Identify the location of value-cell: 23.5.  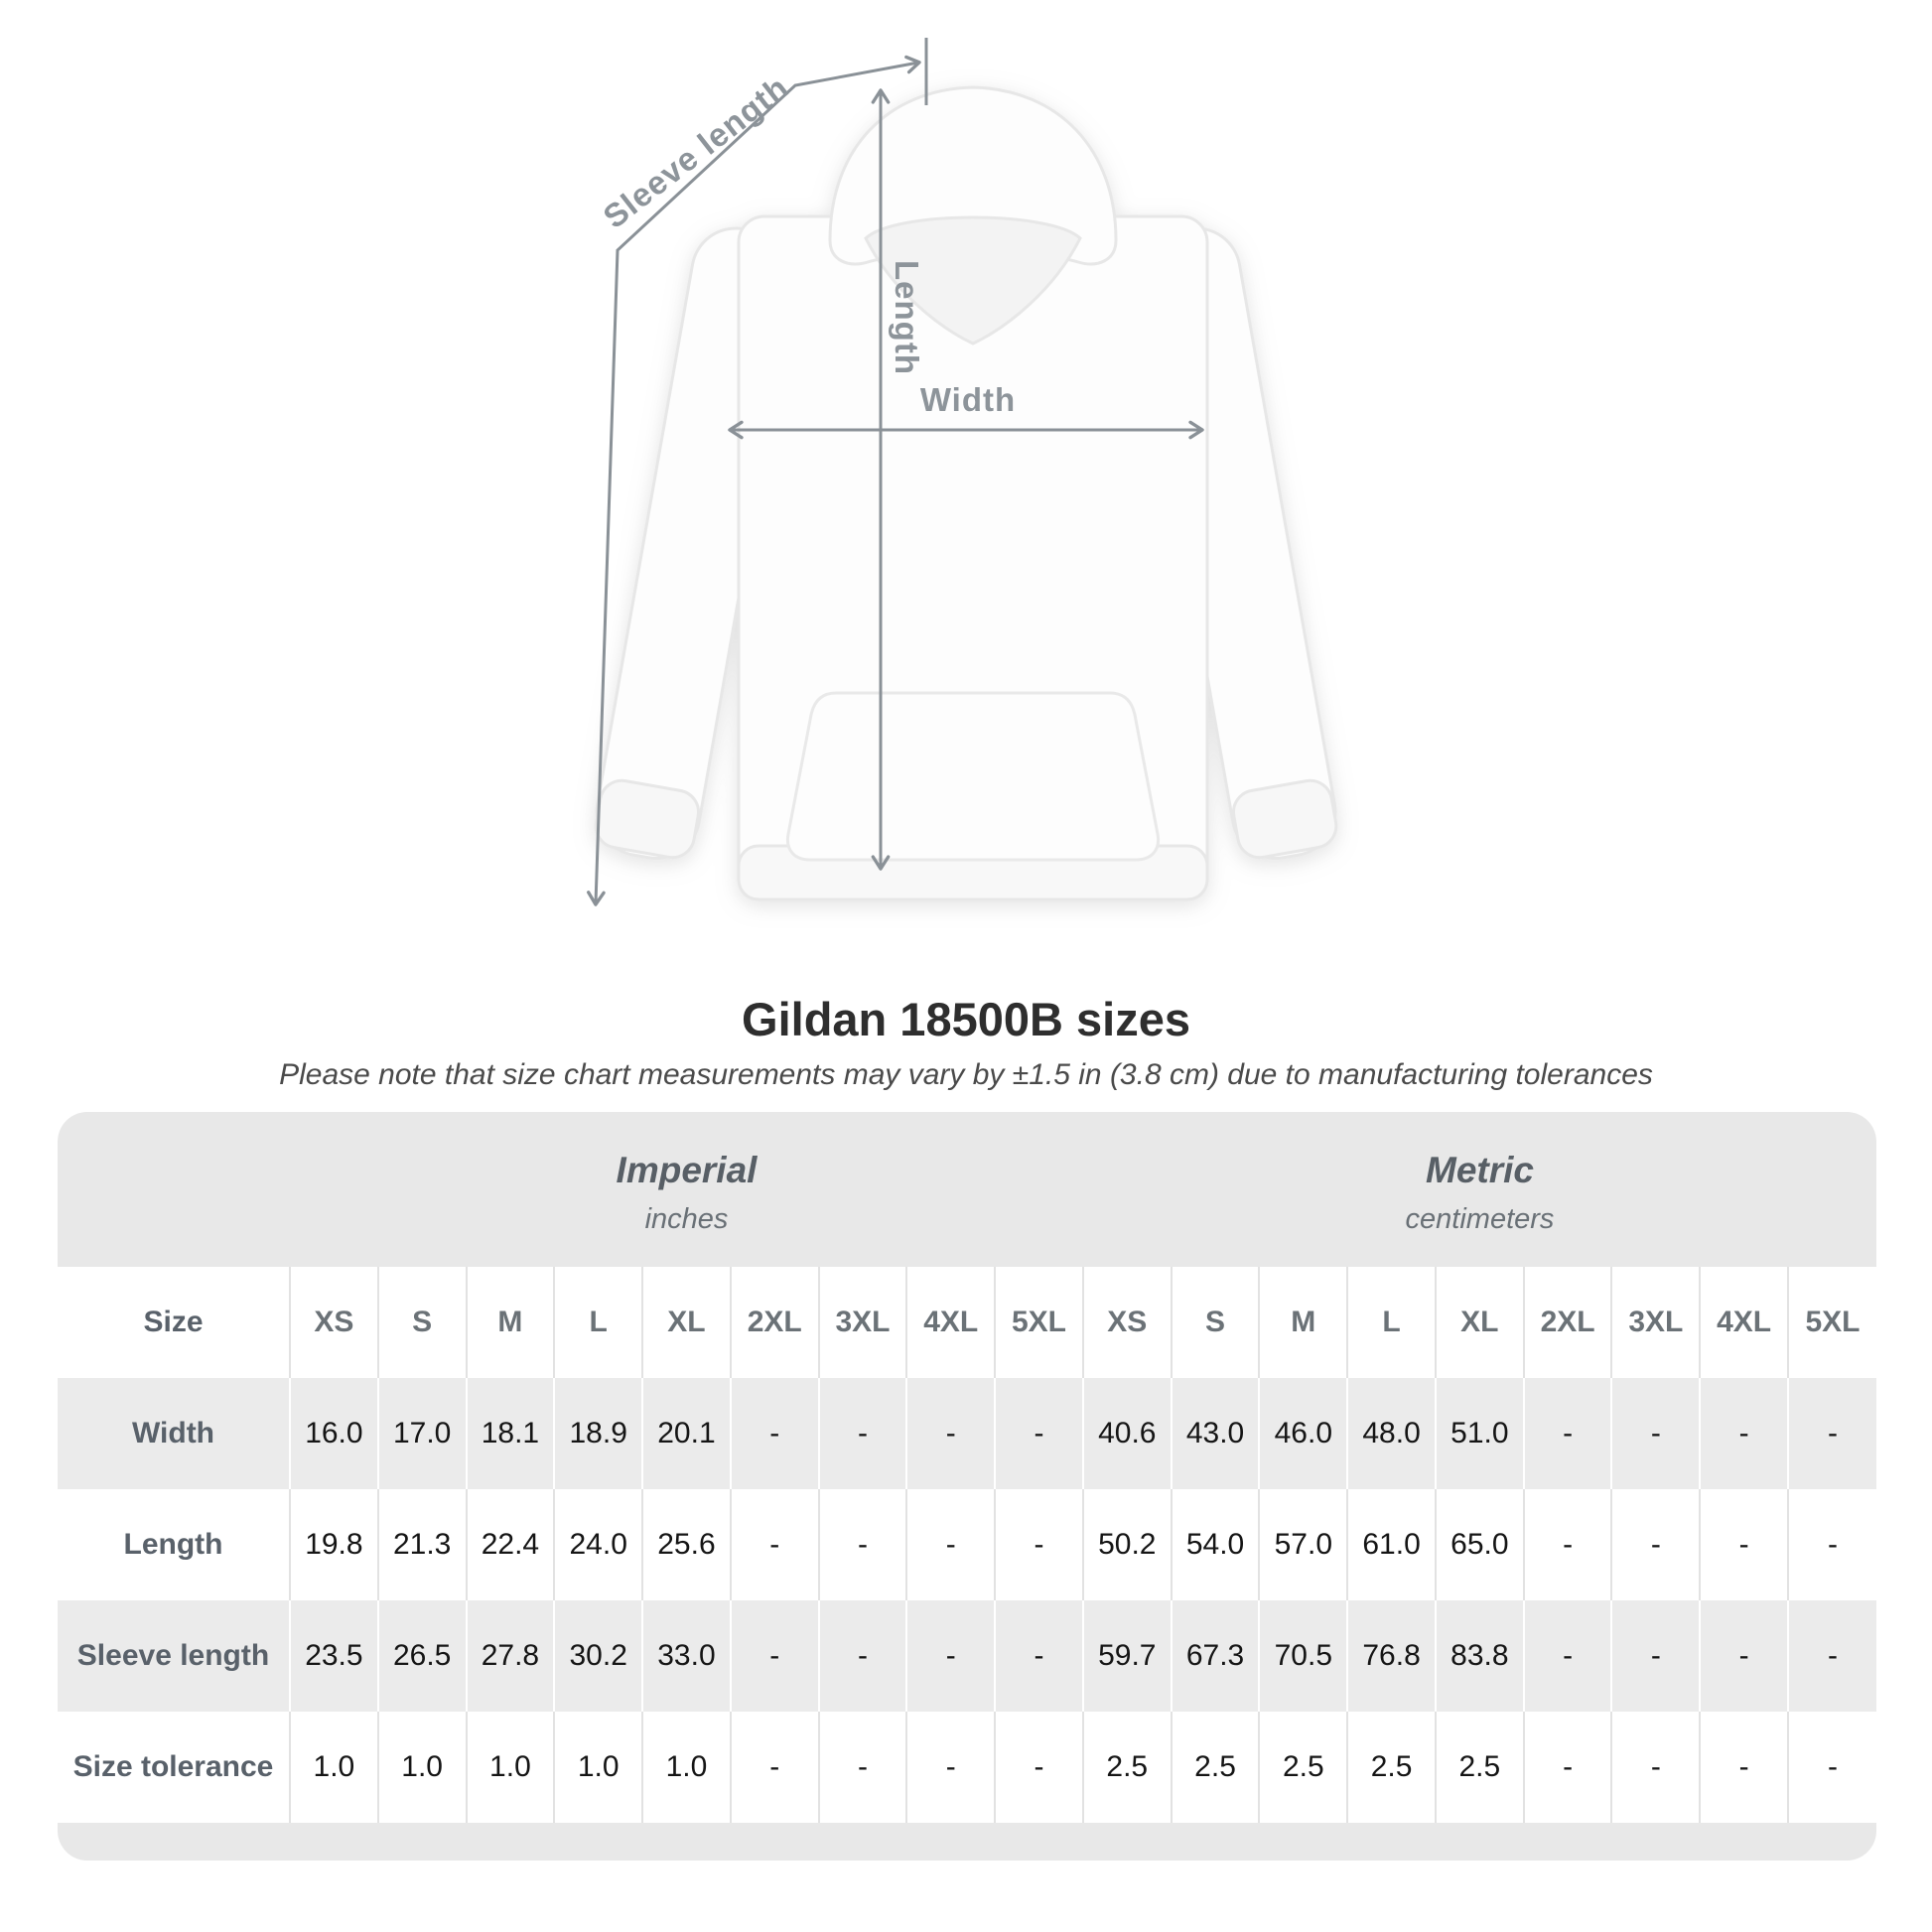
(334, 1656).